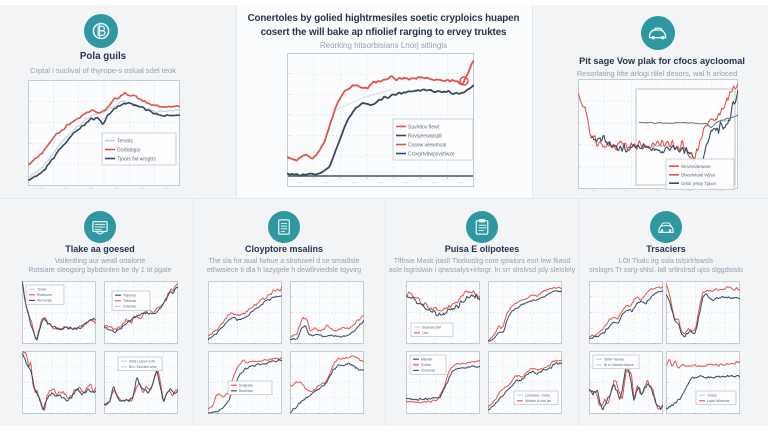  I want to click on svg-text: Blwsrlvlewl Wjlse, so click(698, 174).